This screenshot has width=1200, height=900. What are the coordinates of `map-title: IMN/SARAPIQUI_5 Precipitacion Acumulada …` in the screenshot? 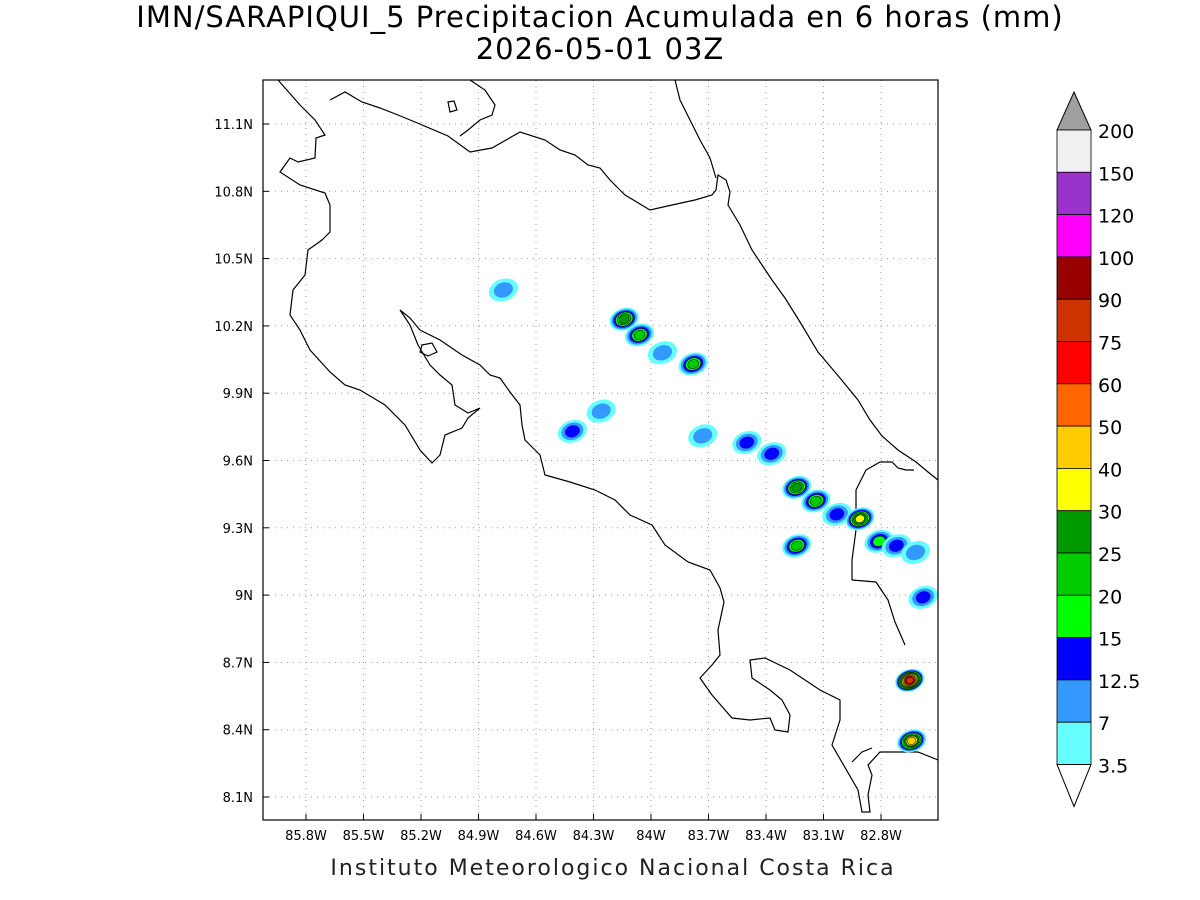 It's located at (600, 17).